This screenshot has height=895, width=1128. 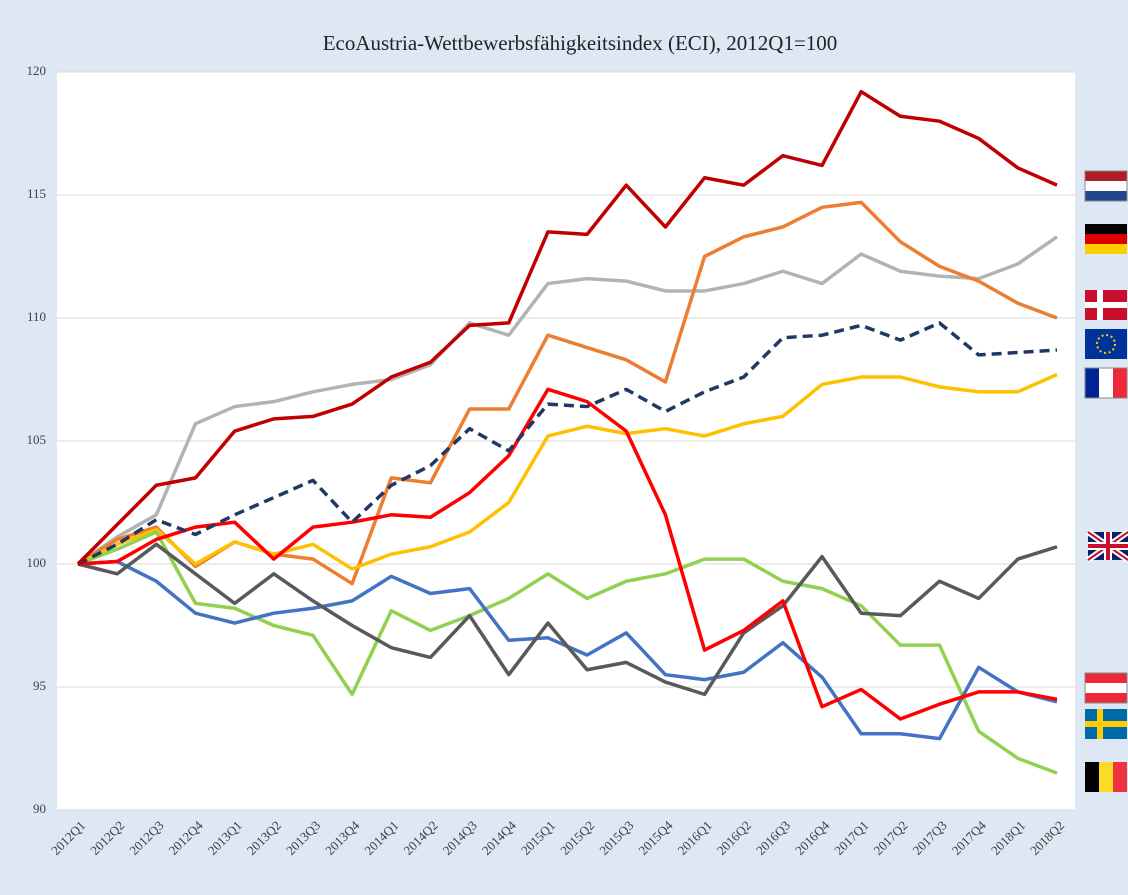 What do you see at coordinates (1047, 838) in the screenshot?
I see `x-tick-label: 2018Q2` at bounding box center [1047, 838].